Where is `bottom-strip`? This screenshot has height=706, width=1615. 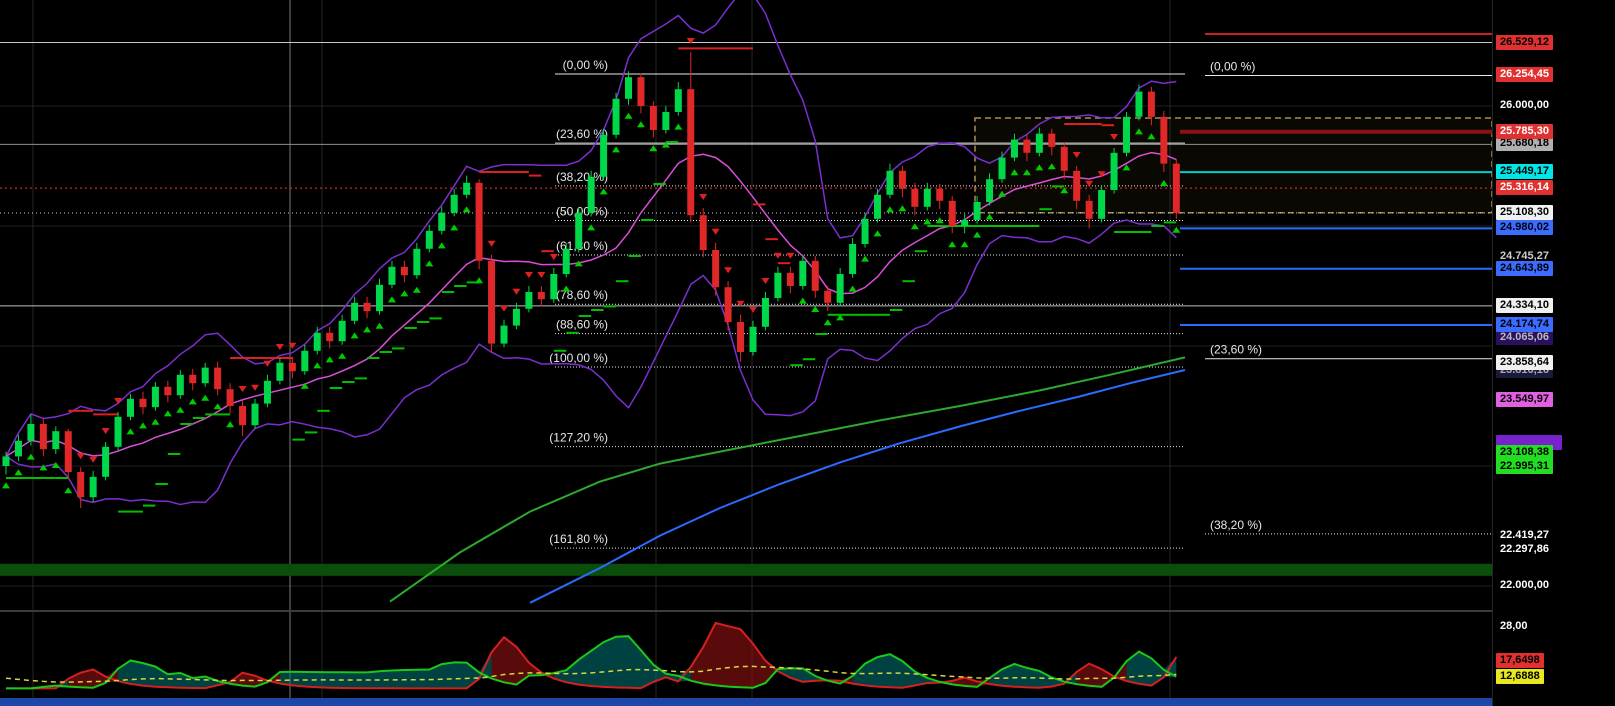
bottom-strip is located at coordinates (746, 702).